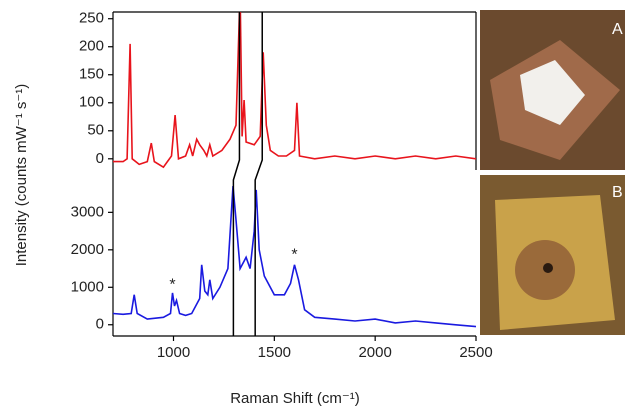  What do you see at coordinates (21, 175) in the screenshot?
I see `y-axis-label: Intensity (counts mW⁻¹ s⁻¹)` at bounding box center [21, 175].